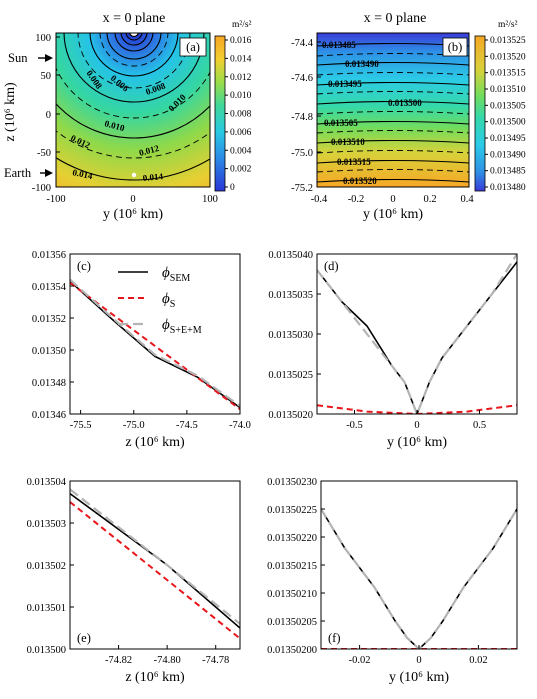 This screenshot has height=699, width=537. Describe the element at coordinates (241, 133) in the screenshot. I see `colorbar-tick-label: 0.006` at that location.